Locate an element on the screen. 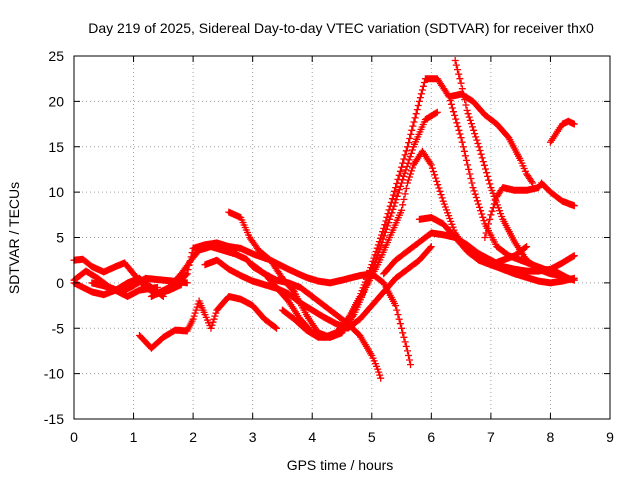 This screenshot has height=480, width=640. x-tick-label: 7 is located at coordinates (491, 437).